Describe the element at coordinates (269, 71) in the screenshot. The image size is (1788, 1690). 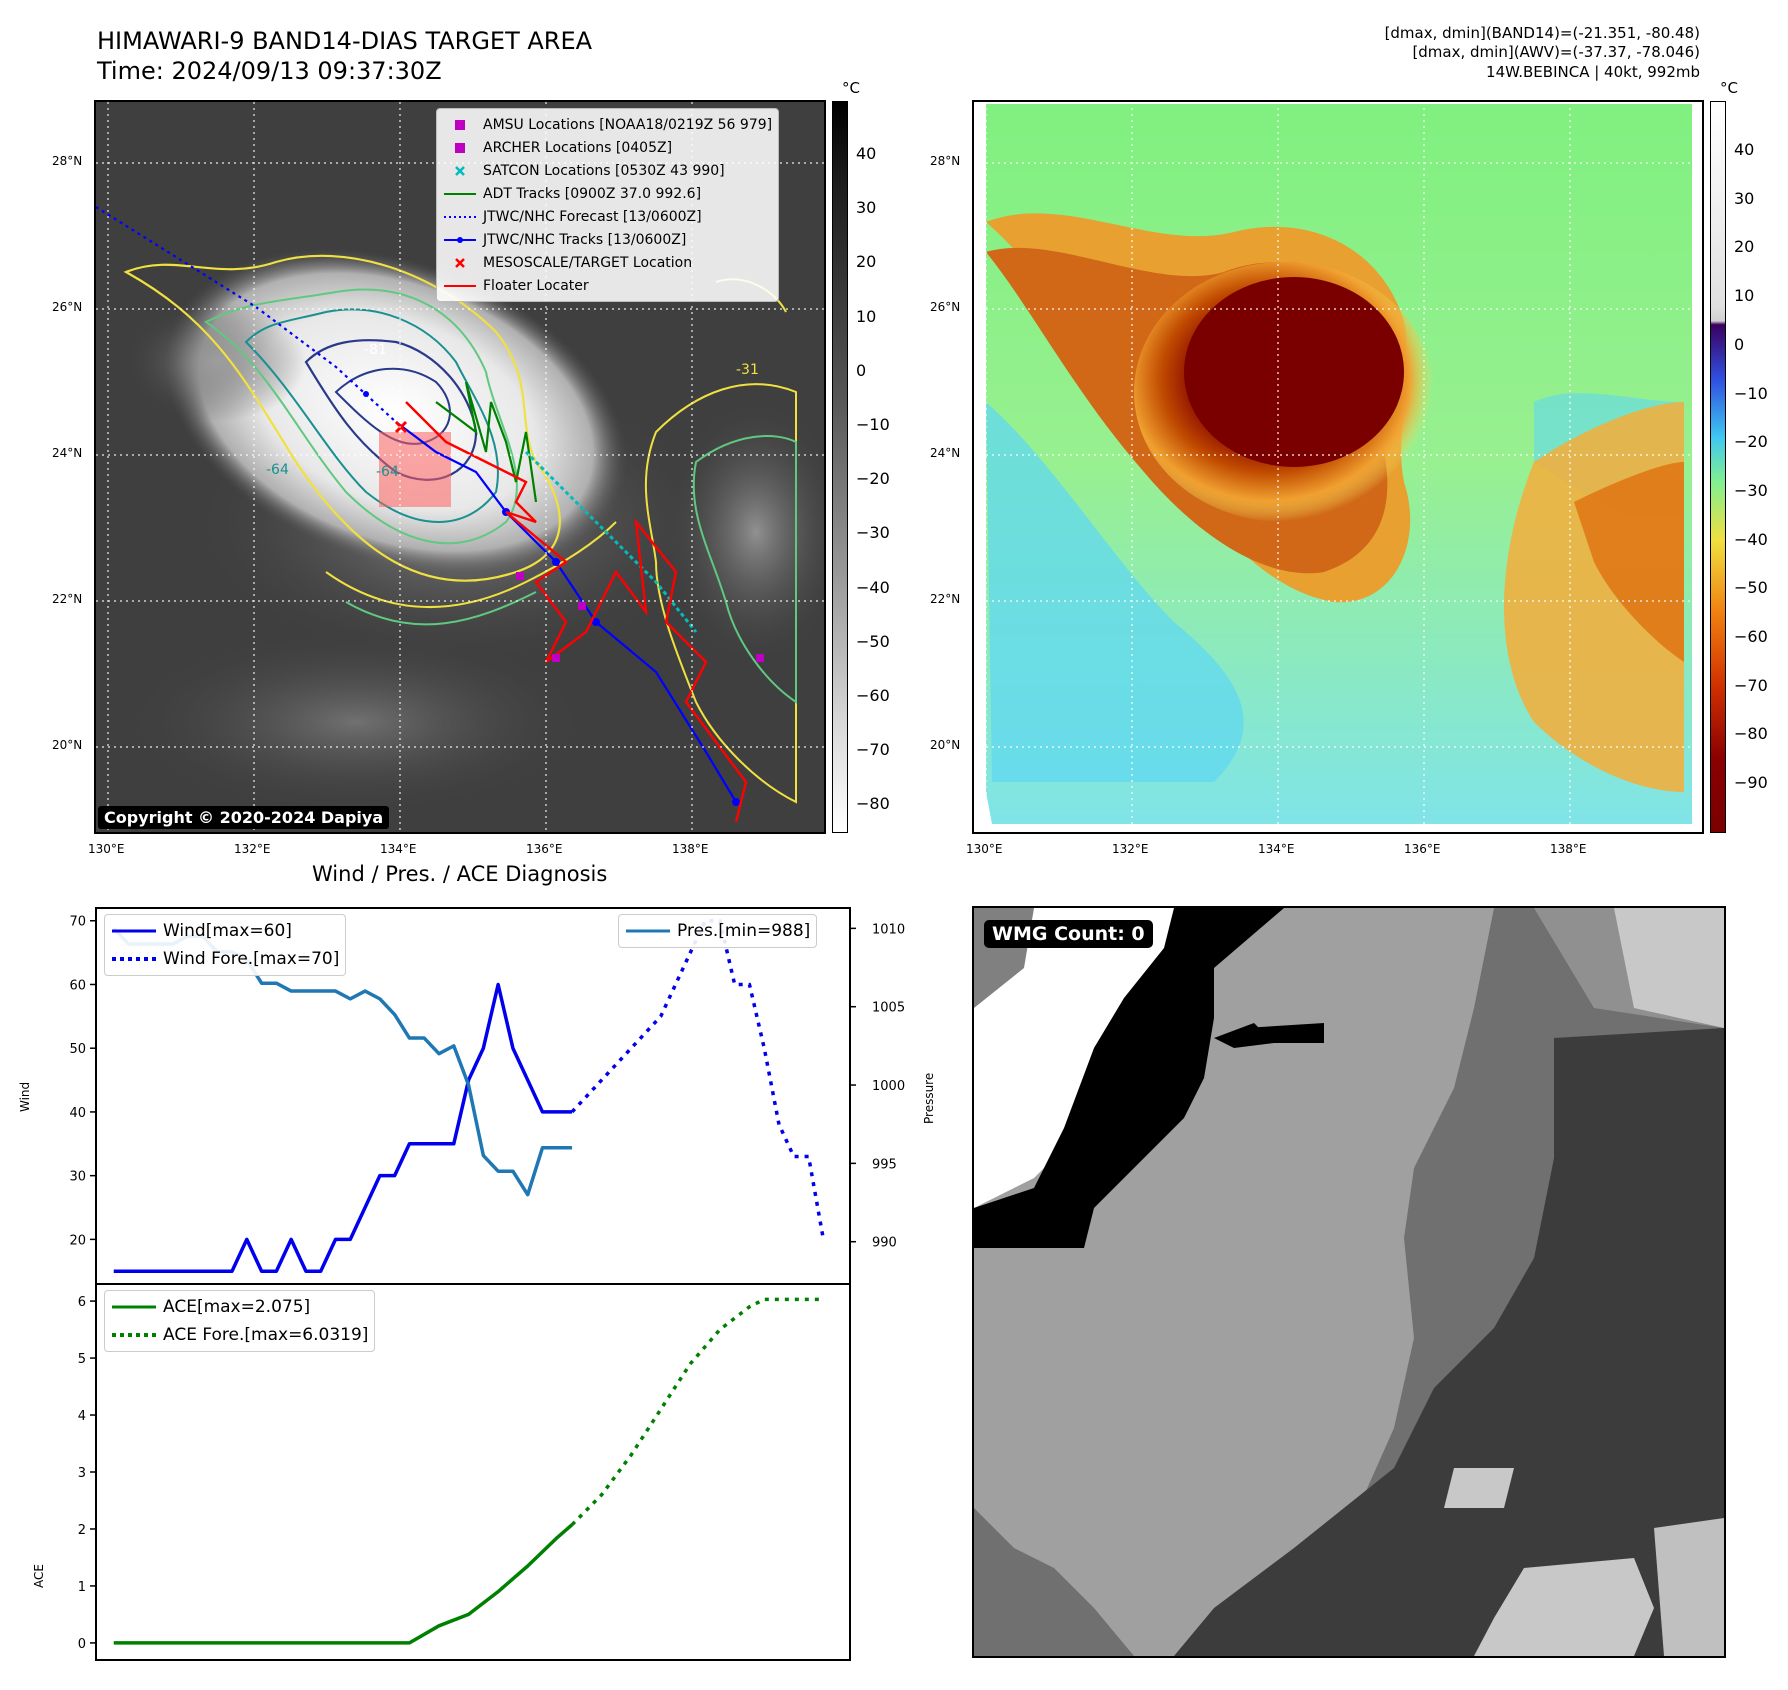
I see `figure-time: Time: 2024/09/13 09:37:30Z` at that location.